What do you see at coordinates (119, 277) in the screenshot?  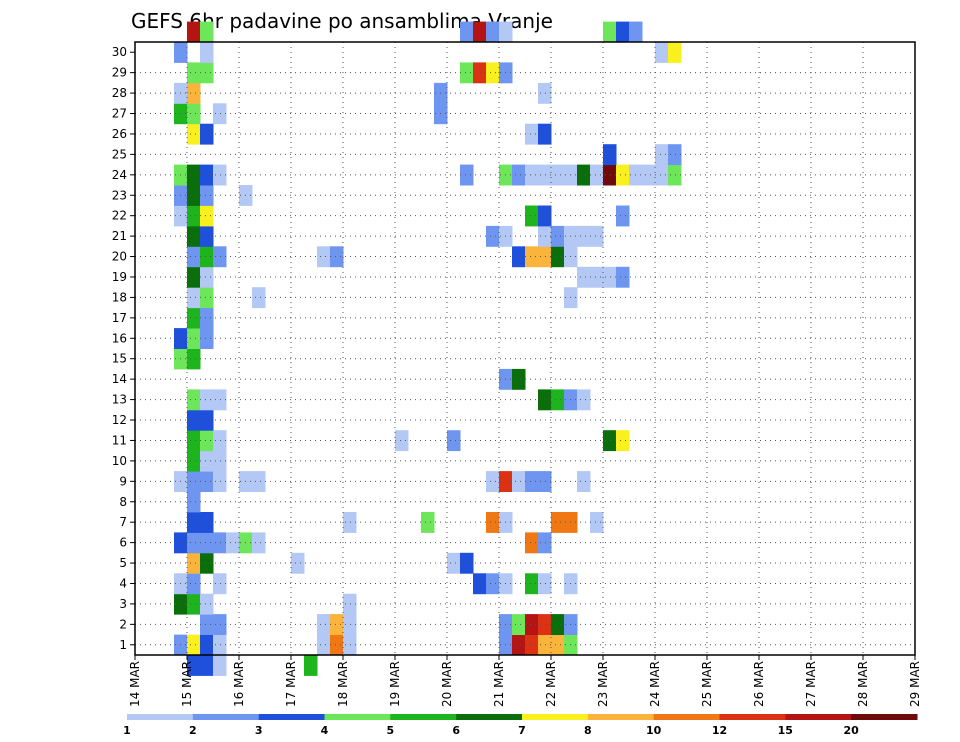 I see `y-tick-label: 19` at bounding box center [119, 277].